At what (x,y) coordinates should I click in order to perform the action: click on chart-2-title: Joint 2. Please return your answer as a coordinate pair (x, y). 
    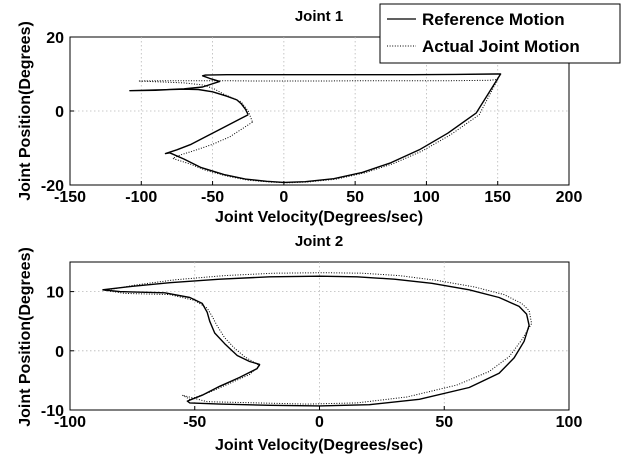
    Looking at the image, I should click on (319, 241).